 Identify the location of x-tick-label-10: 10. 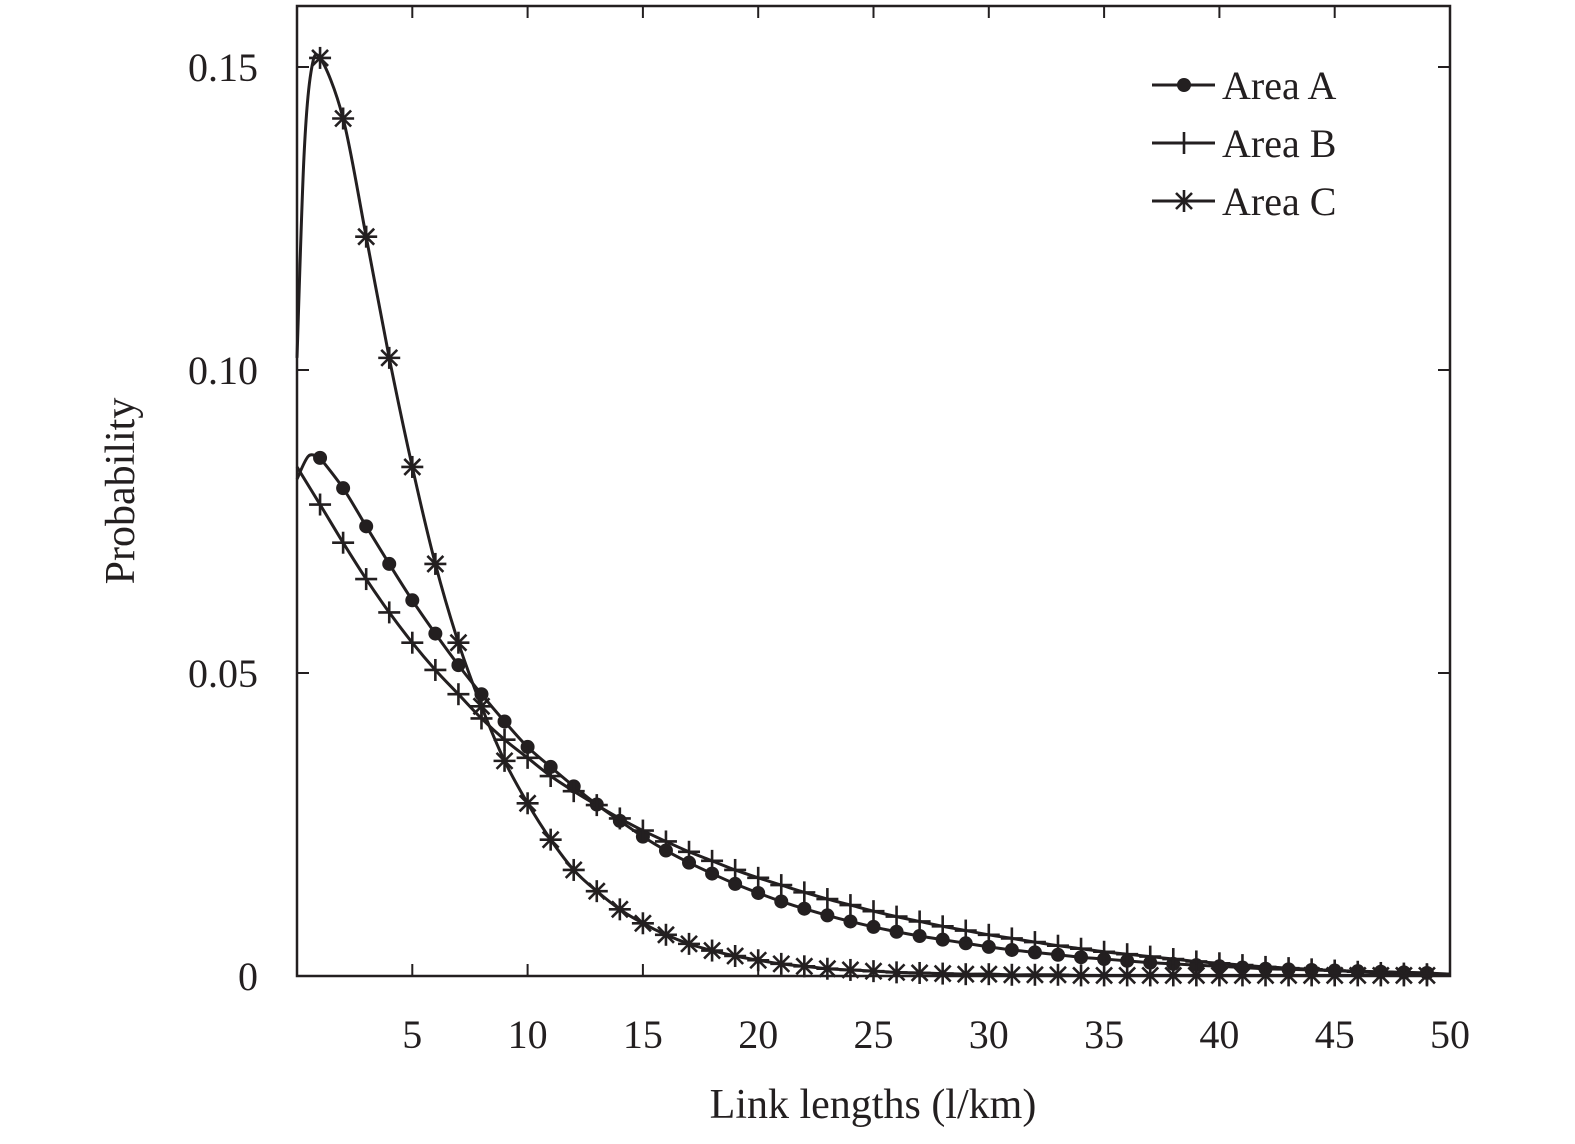
(528, 1034).